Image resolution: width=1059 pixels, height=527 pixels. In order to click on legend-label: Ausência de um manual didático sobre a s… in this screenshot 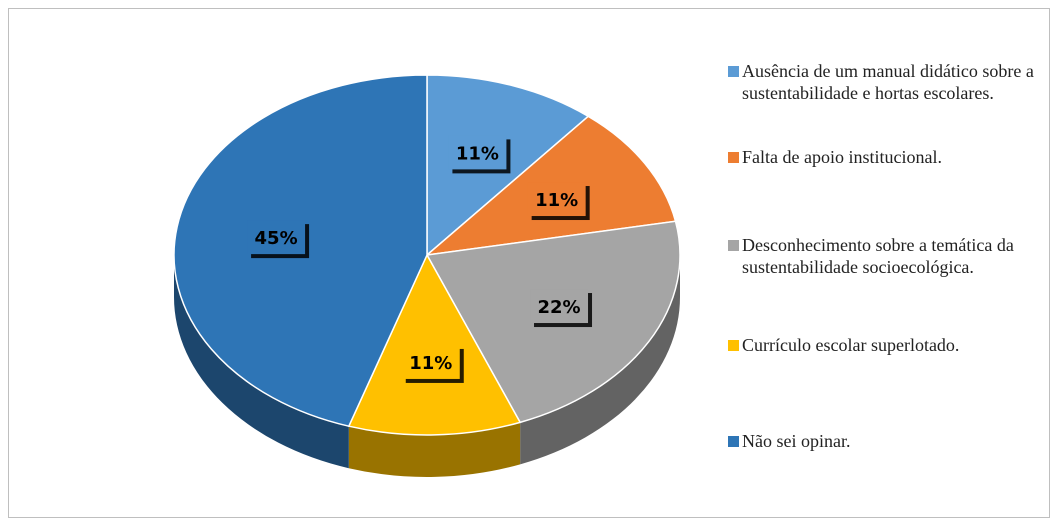, I will do `click(888, 82)`.